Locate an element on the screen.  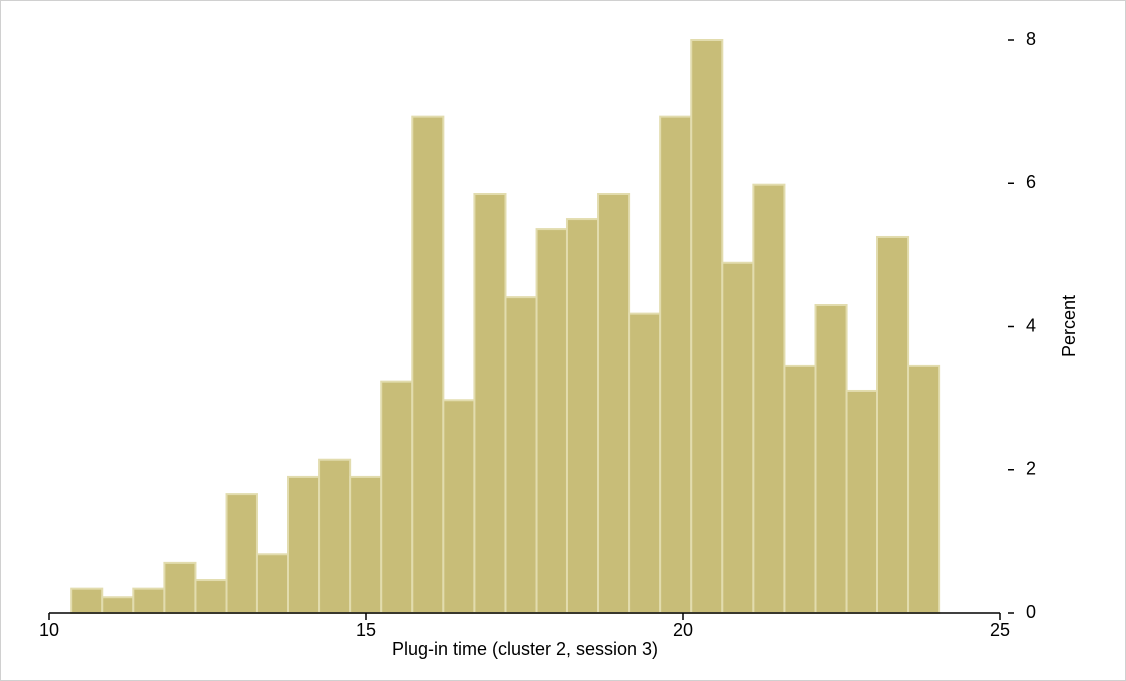
x-axis-title: Plug-in time (cluster 2, session 3) is located at coordinates (525, 649).